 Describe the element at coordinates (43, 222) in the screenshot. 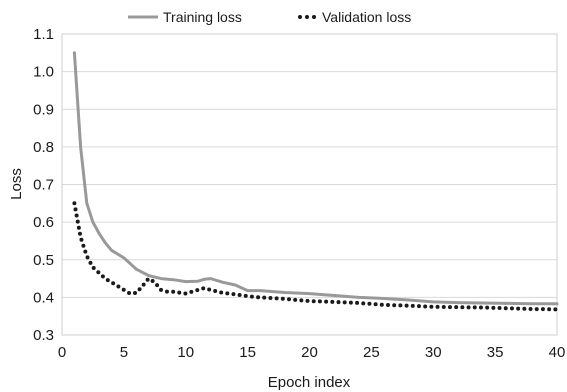

I see `y-tick-label: 0.6` at that location.